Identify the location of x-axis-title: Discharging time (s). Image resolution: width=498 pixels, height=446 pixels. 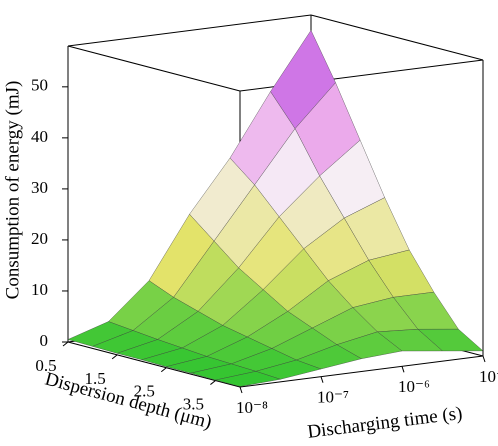
(384, 423).